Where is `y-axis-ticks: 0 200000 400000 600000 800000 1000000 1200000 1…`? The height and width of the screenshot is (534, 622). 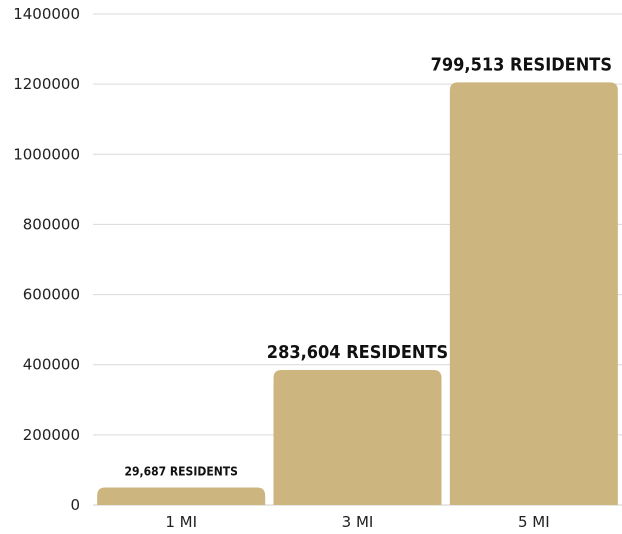
y-axis-ticks: 0 200000 400000 600000 800000 1000000 1200000 1… is located at coordinates (46, 259).